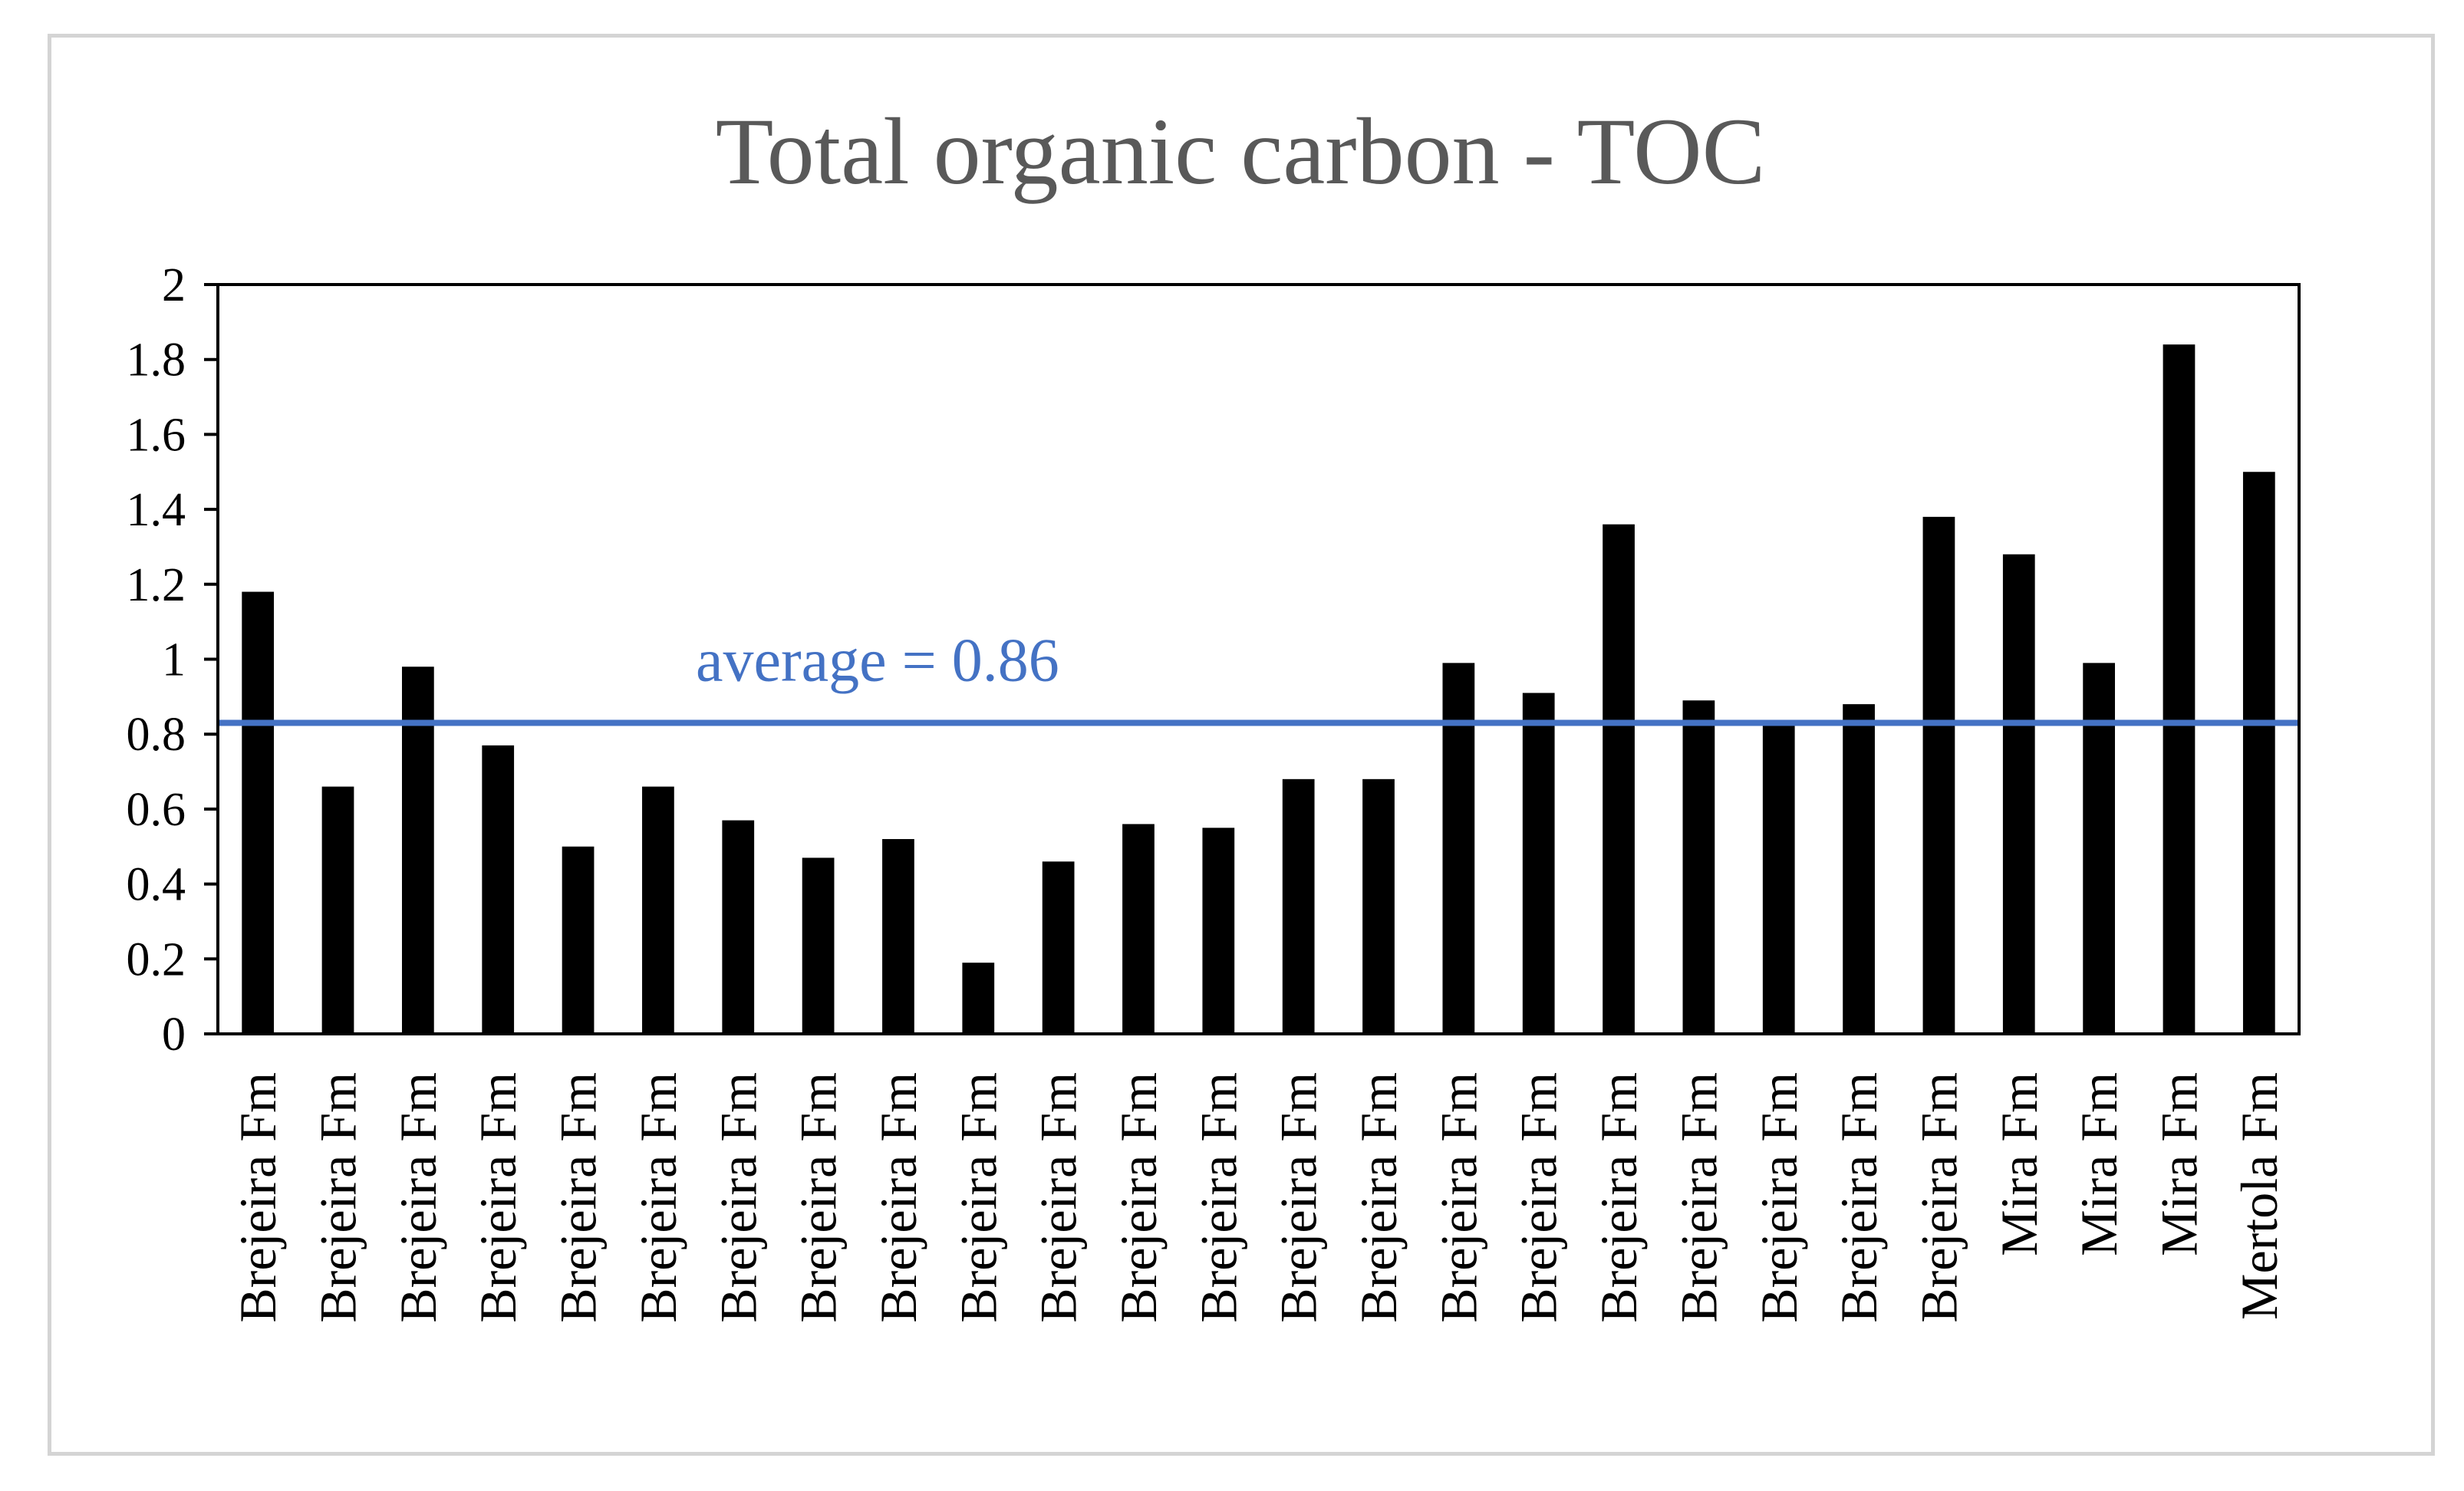 This screenshot has width=2464, height=1491. What do you see at coordinates (174, 285) in the screenshot?
I see `y-tick-label: 2` at bounding box center [174, 285].